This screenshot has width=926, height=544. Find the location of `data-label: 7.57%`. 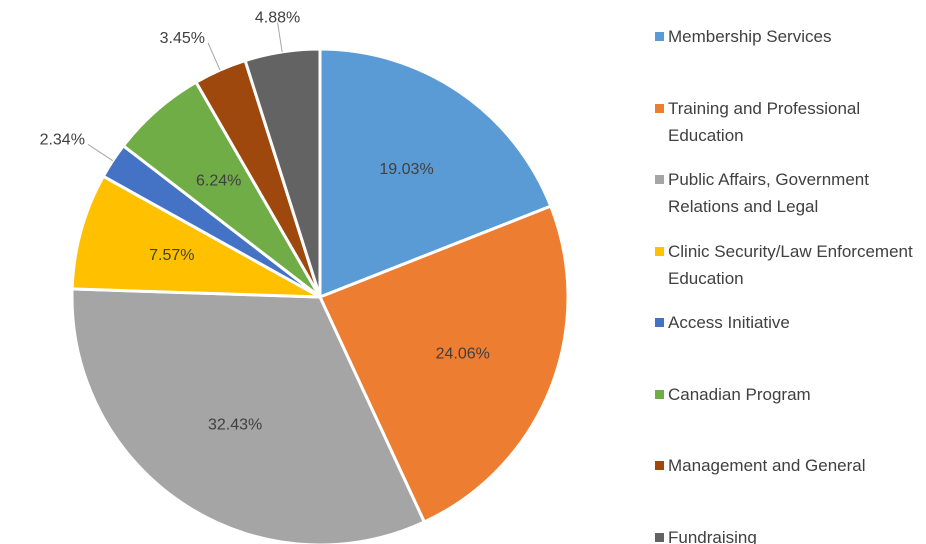

data-label: 7.57% is located at coordinates (171, 255).